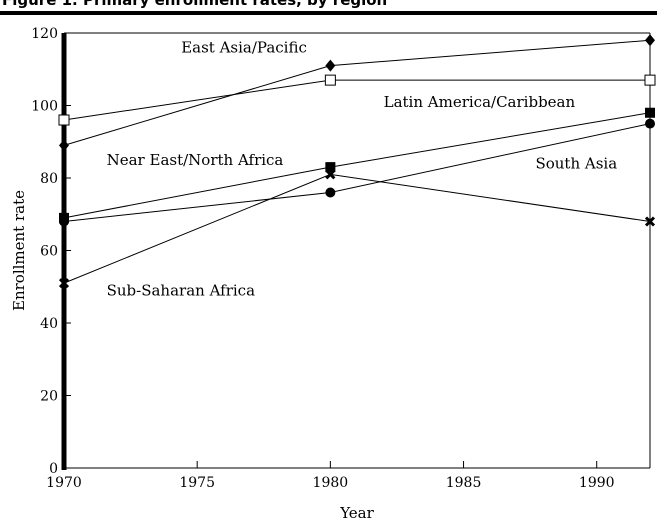 Image resolution: width=657 pixels, height=527 pixels. What do you see at coordinates (44, 34) in the screenshot?
I see `y-tick-label: 120` at bounding box center [44, 34].